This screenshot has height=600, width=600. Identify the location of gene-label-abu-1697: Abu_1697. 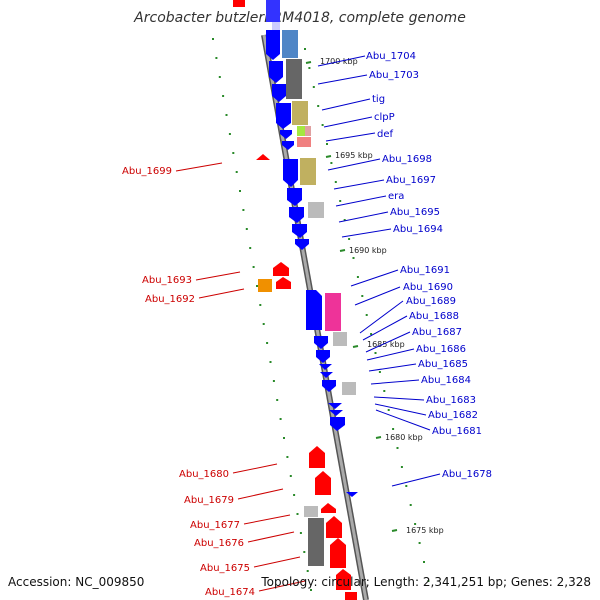
(411, 180).